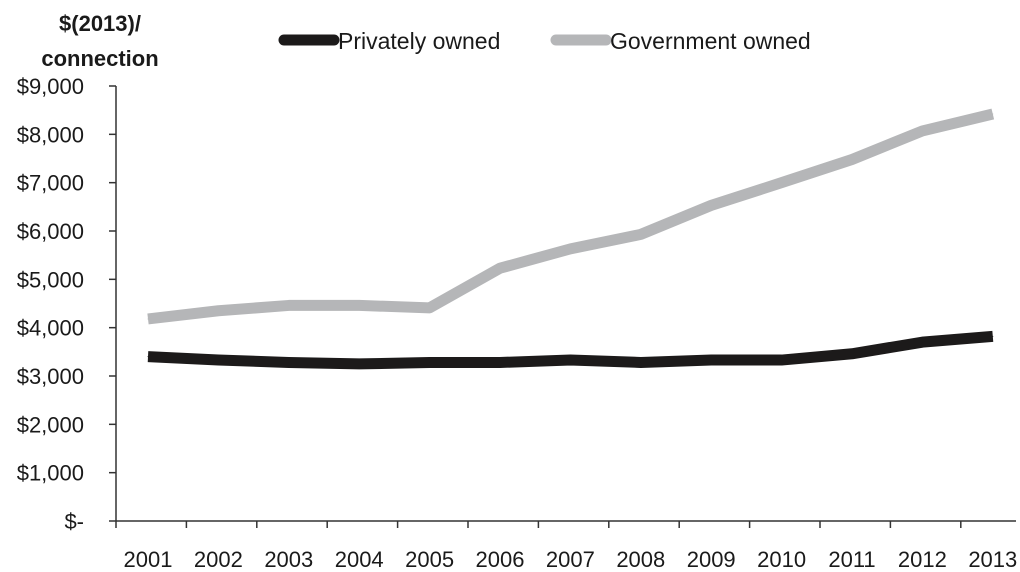 Image resolution: width=1020 pixels, height=572 pixels. Describe the element at coordinates (50, 231) in the screenshot. I see `y-tick-label: $6,000` at that location.